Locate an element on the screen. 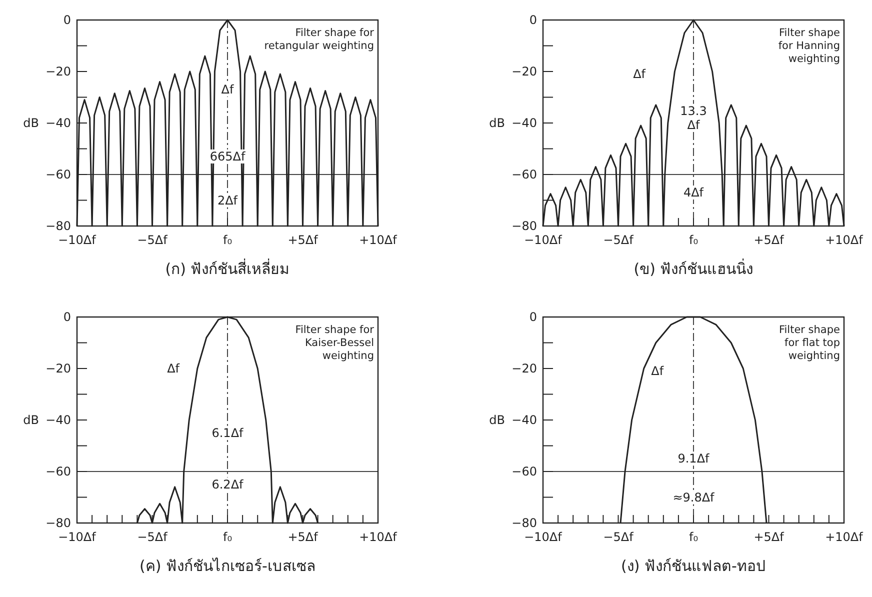  x-axis-title: (ข) ฟังก์ชันแฮนนิ่ง is located at coordinates (694, 268).